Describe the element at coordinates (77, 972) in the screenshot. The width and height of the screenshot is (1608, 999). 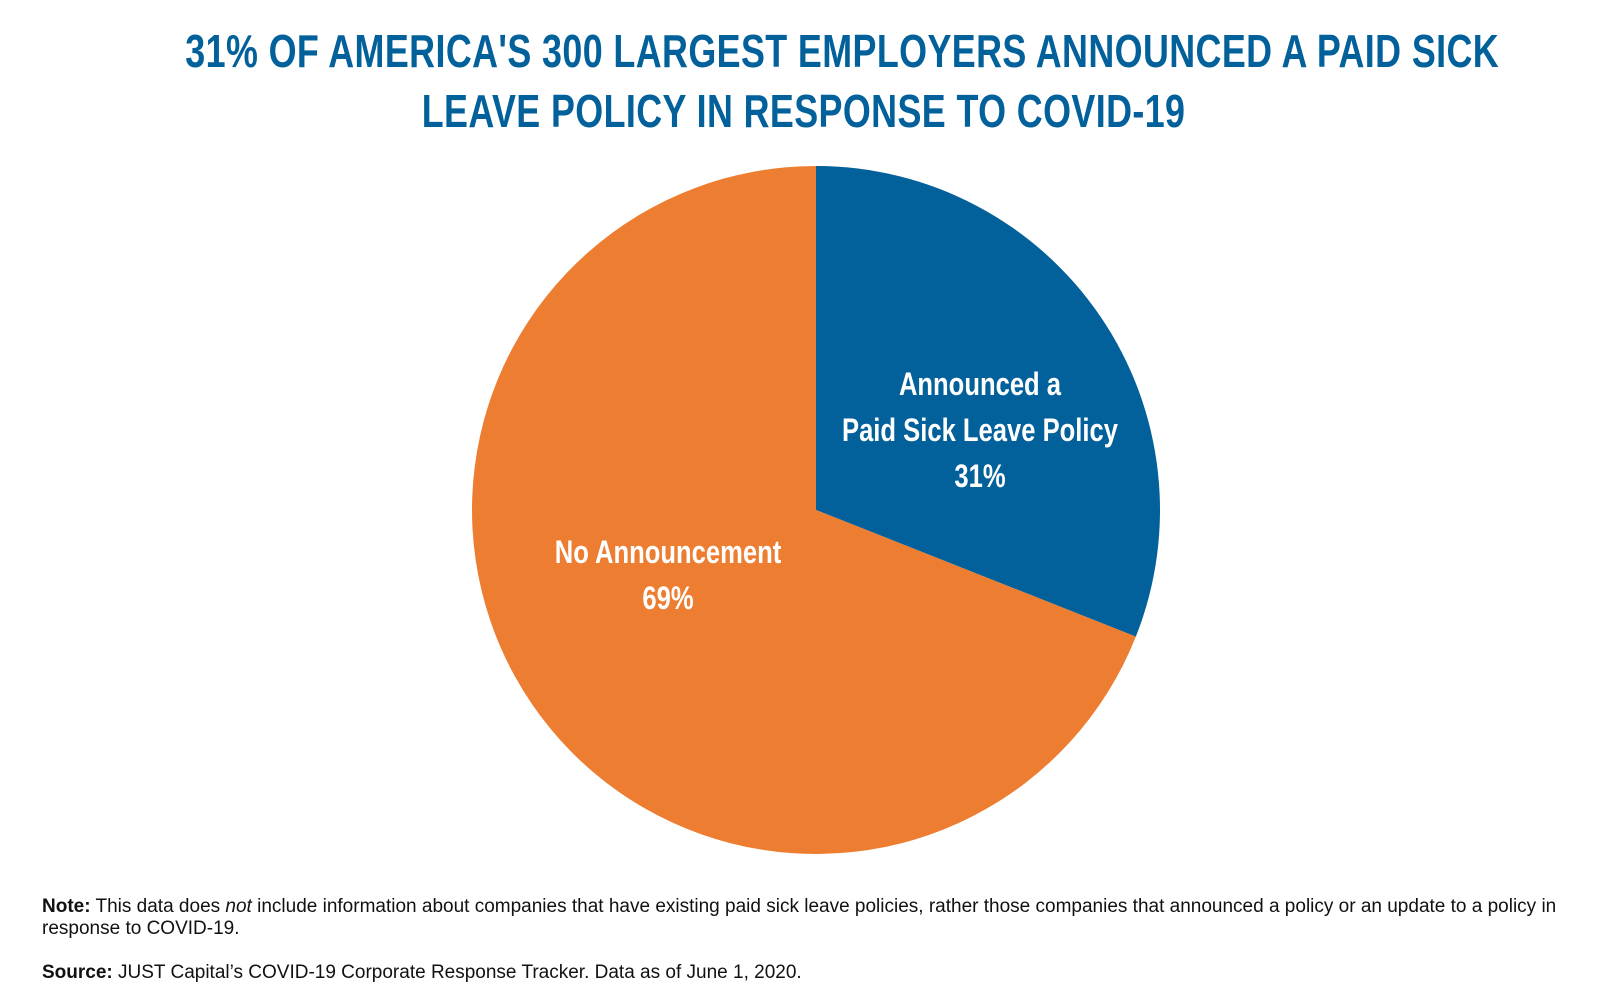
I see `source-label: Source:` at that location.